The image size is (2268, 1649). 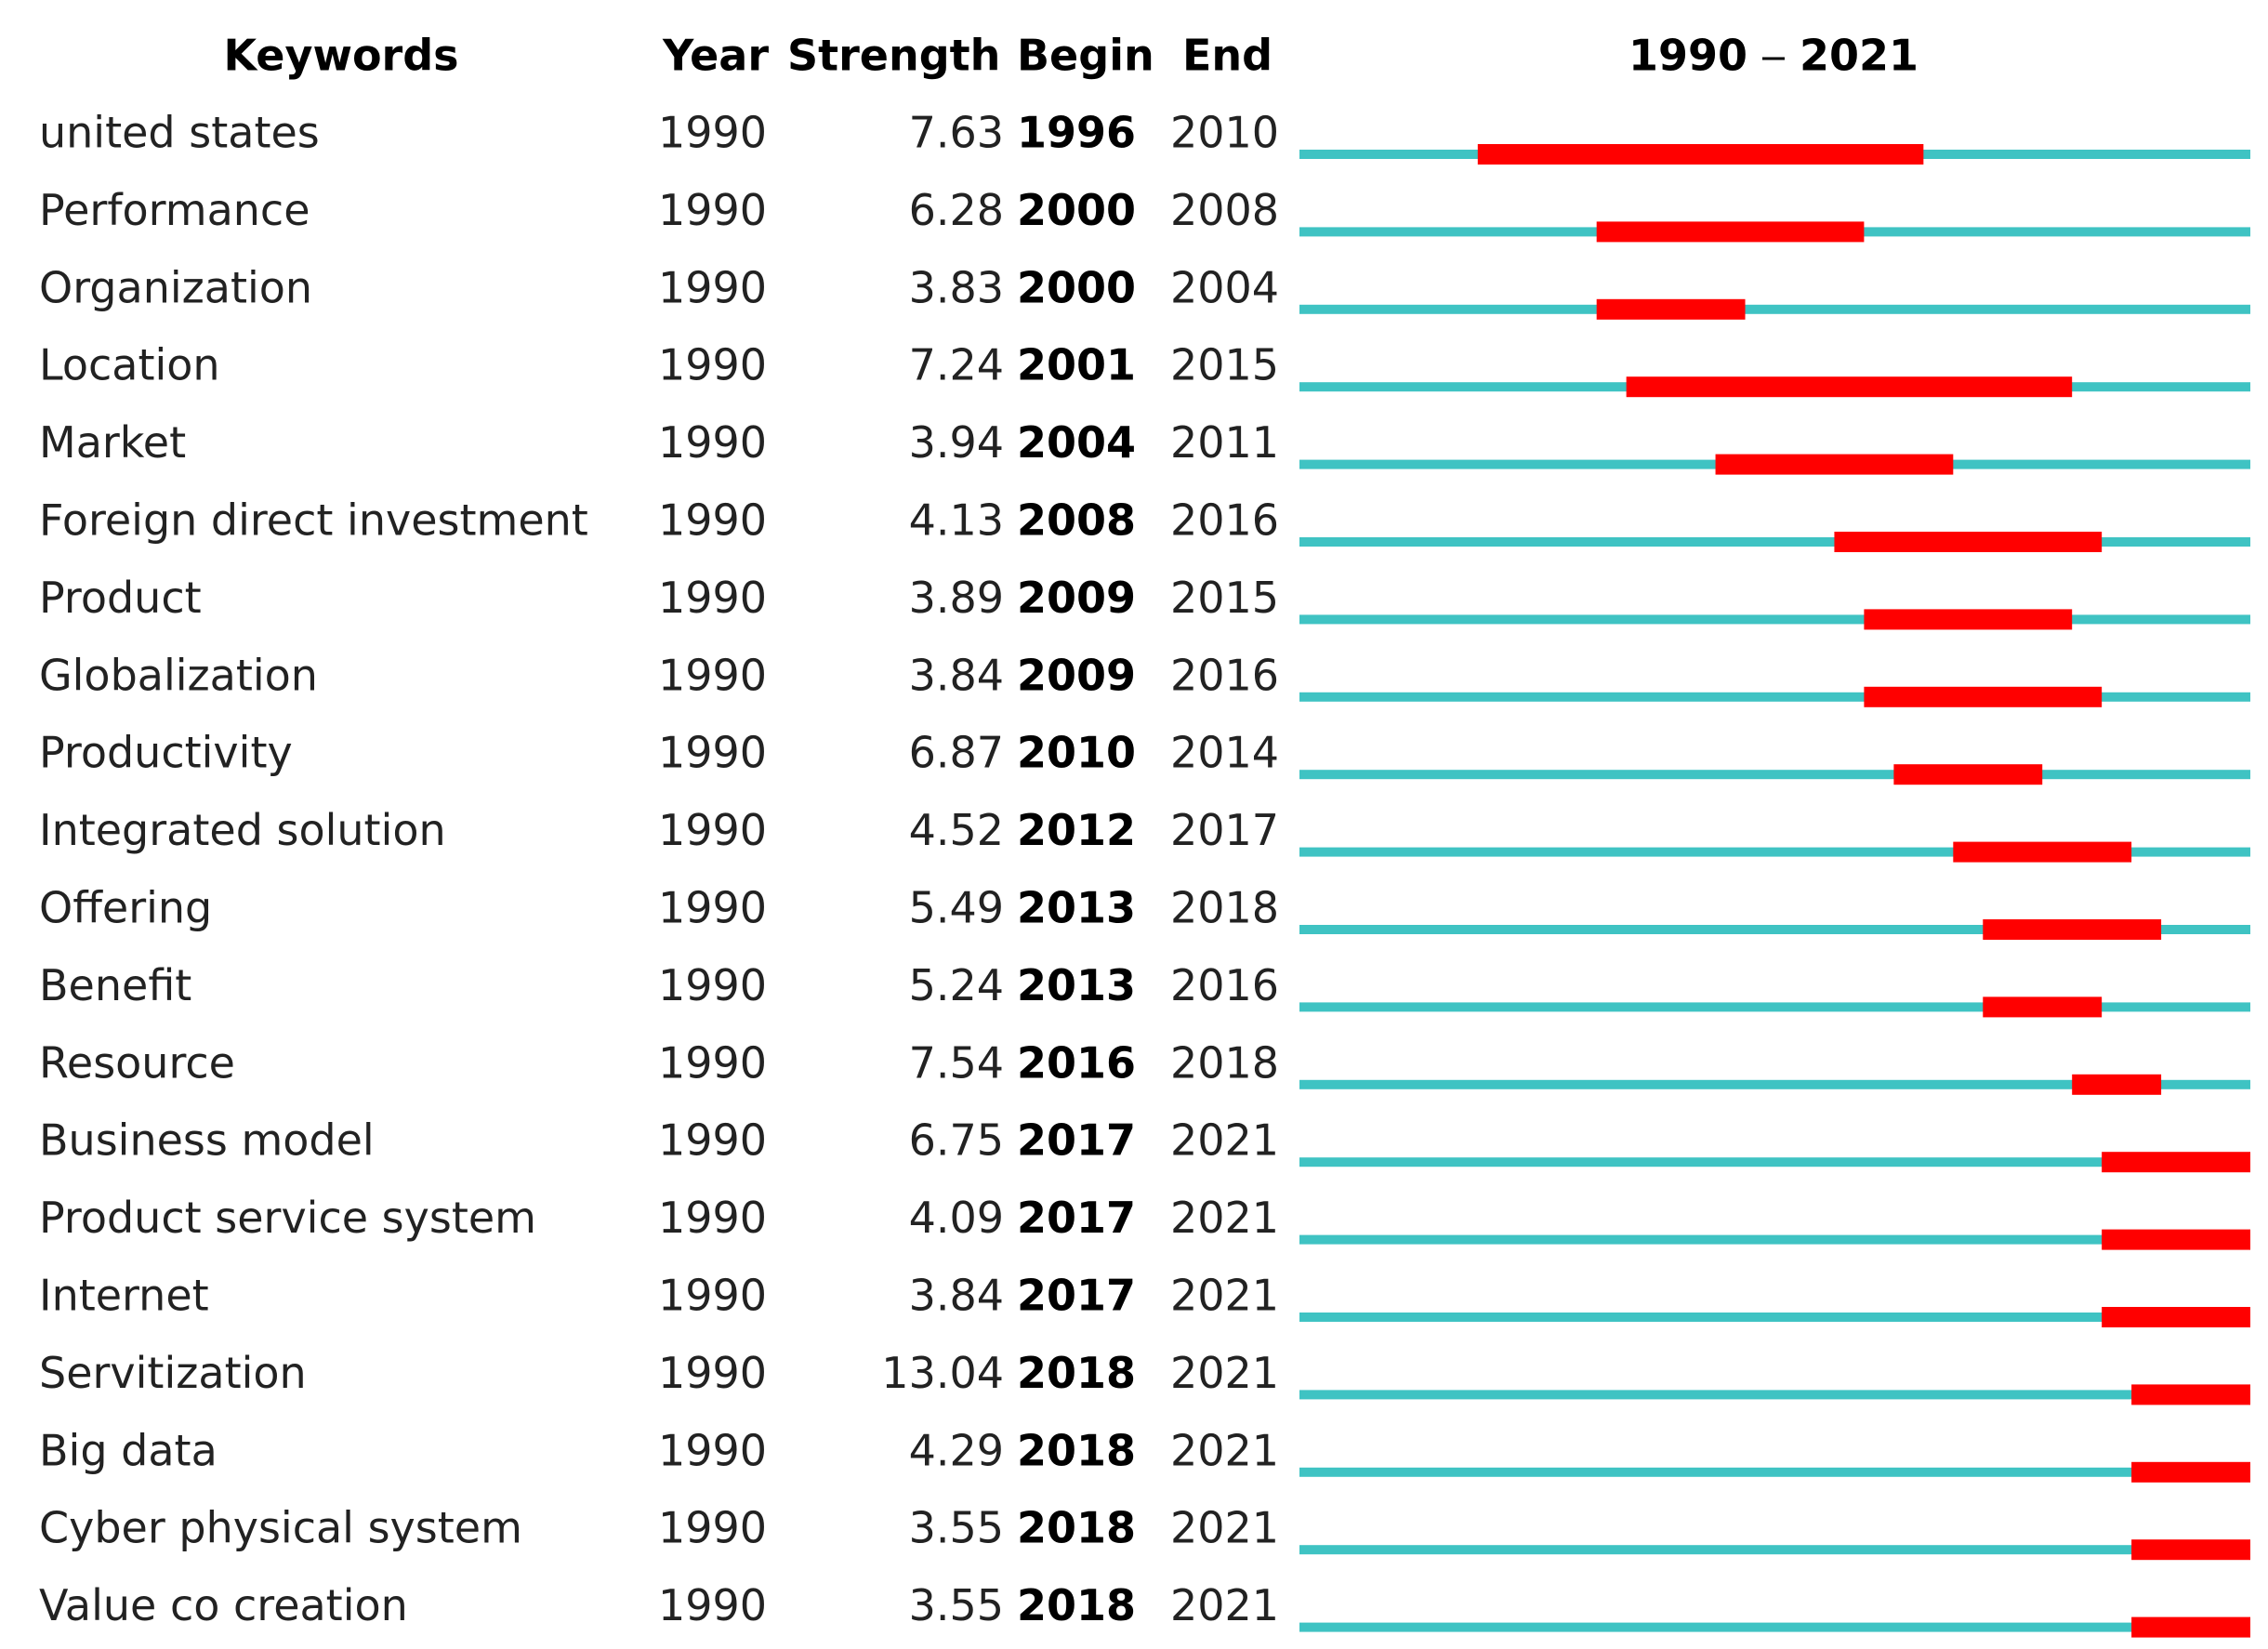 What do you see at coordinates (1076, 985) in the screenshot?
I see `begin: 2013` at bounding box center [1076, 985].